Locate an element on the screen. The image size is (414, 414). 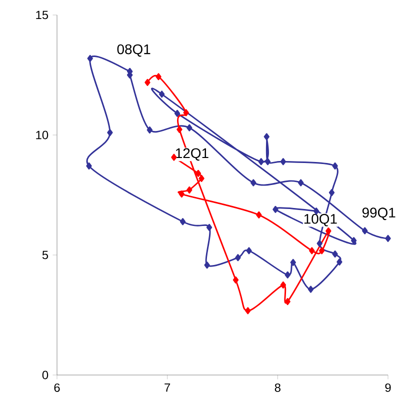
y-tick-label: 15 is located at coordinates (42, 15).